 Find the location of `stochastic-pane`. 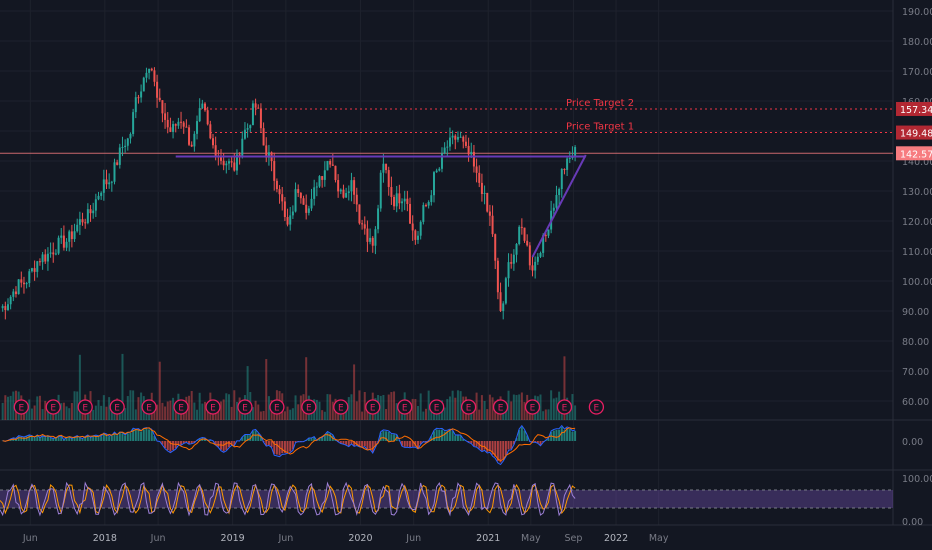

stochastic-pane is located at coordinates (446, 499).